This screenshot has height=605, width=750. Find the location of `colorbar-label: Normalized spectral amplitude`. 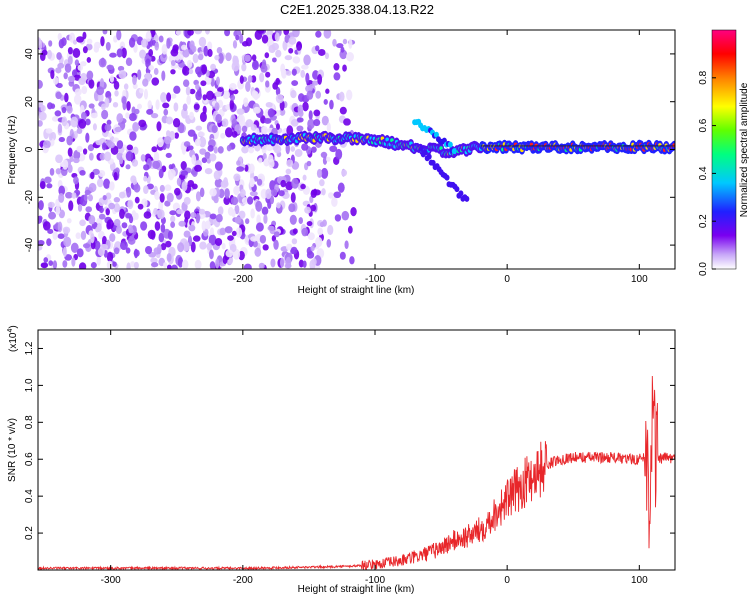

colorbar-label: Normalized spectral amplitude is located at coordinates (744, 149).